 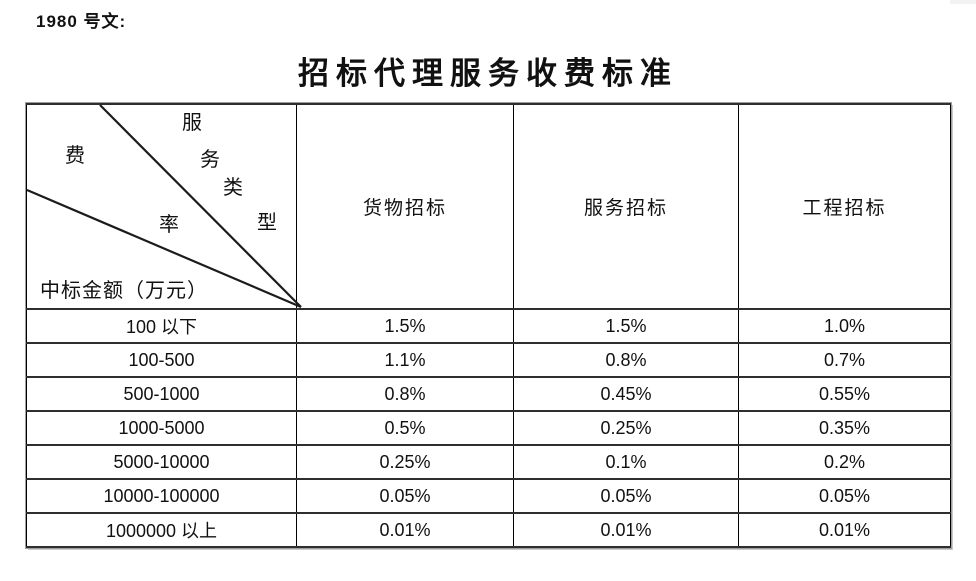 What do you see at coordinates (844, 428) in the screenshot?
I see `rate-cell: 0.35%` at bounding box center [844, 428].